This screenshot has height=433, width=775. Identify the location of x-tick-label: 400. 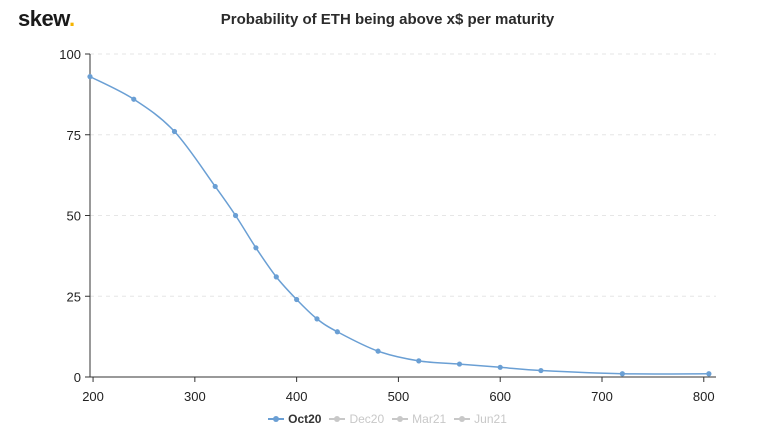
(297, 396).